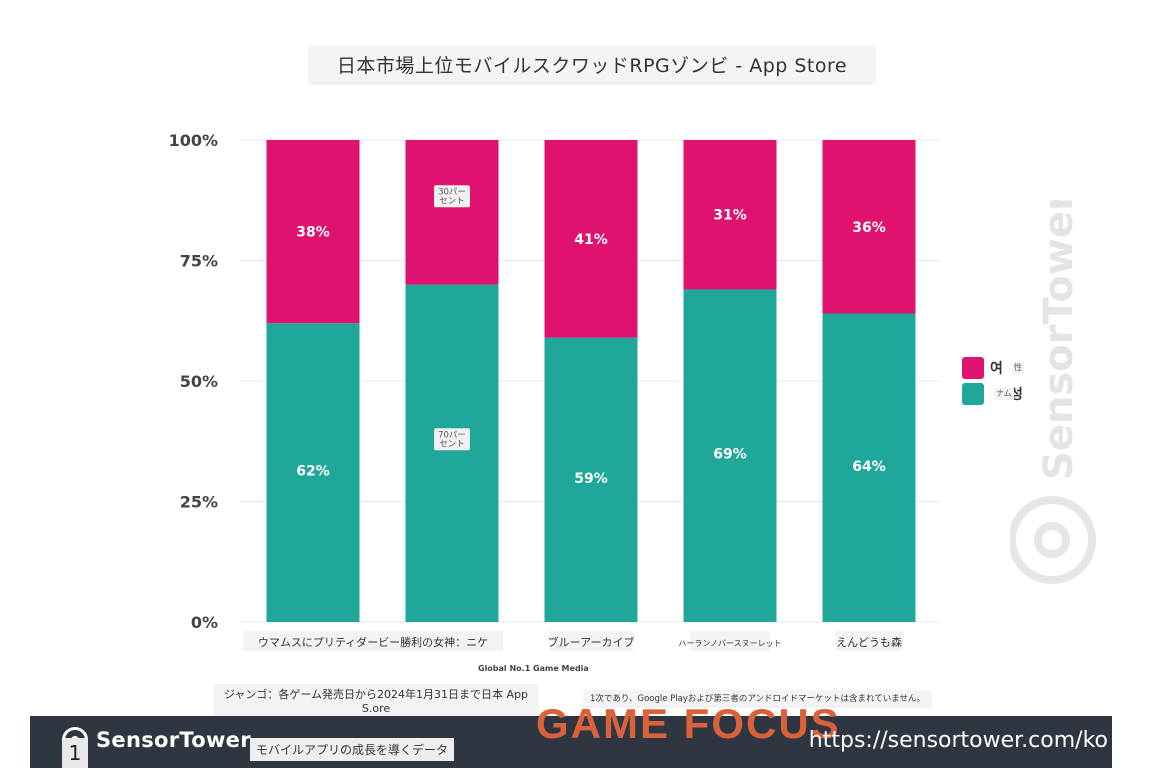 The image size is (1170, 784). I want to click on data-label-male: 62%, so click(313, 472).